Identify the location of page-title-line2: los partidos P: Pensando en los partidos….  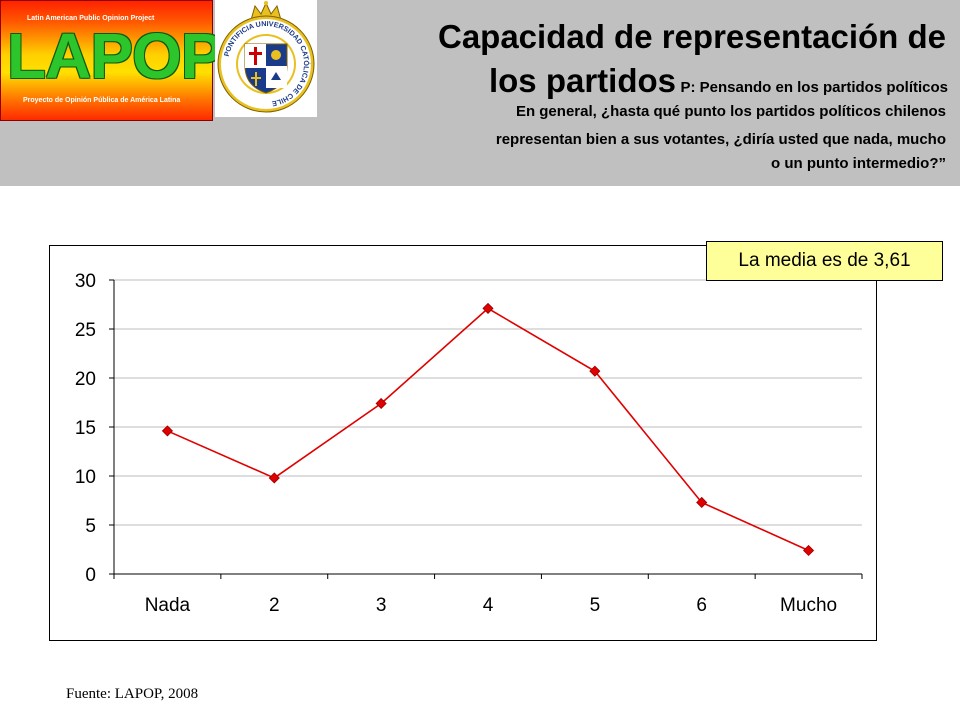
(718, 81).